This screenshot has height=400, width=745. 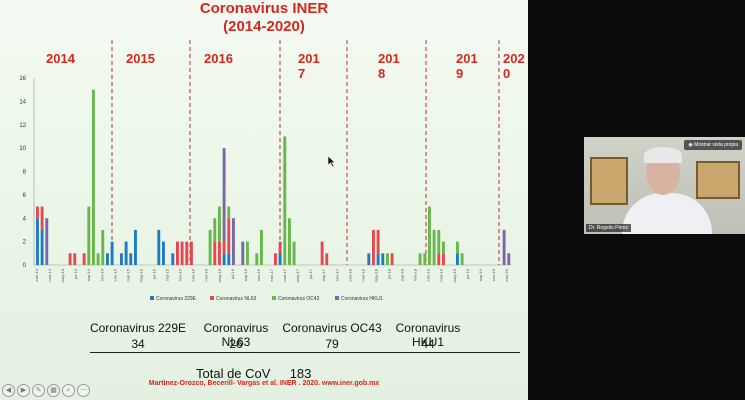 I want to click on x-tick-label: nov-16, so click(x=258, y=274).